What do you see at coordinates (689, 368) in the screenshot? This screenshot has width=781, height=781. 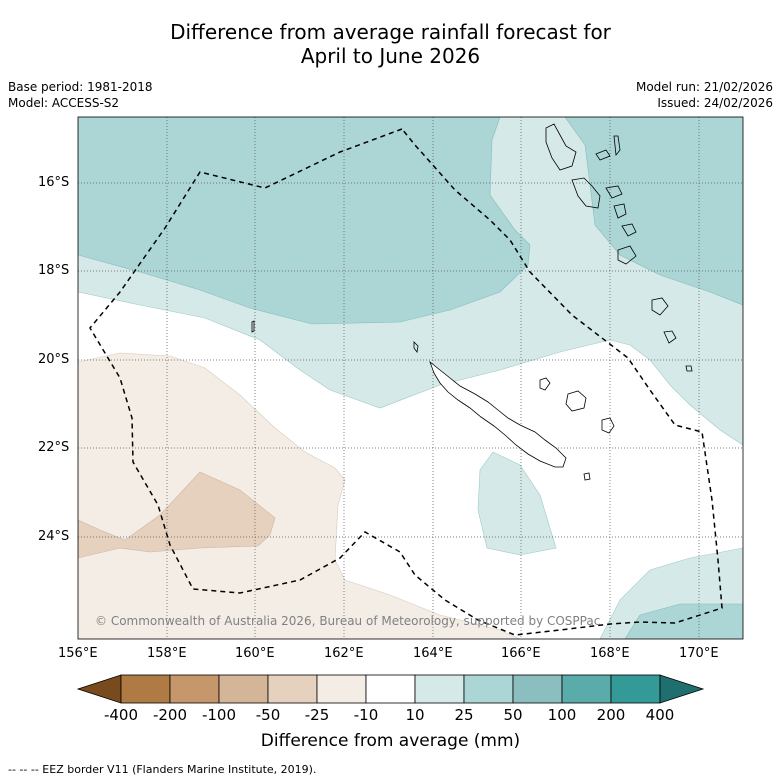 I see `futuna-island` at bounding box center [689, 368].